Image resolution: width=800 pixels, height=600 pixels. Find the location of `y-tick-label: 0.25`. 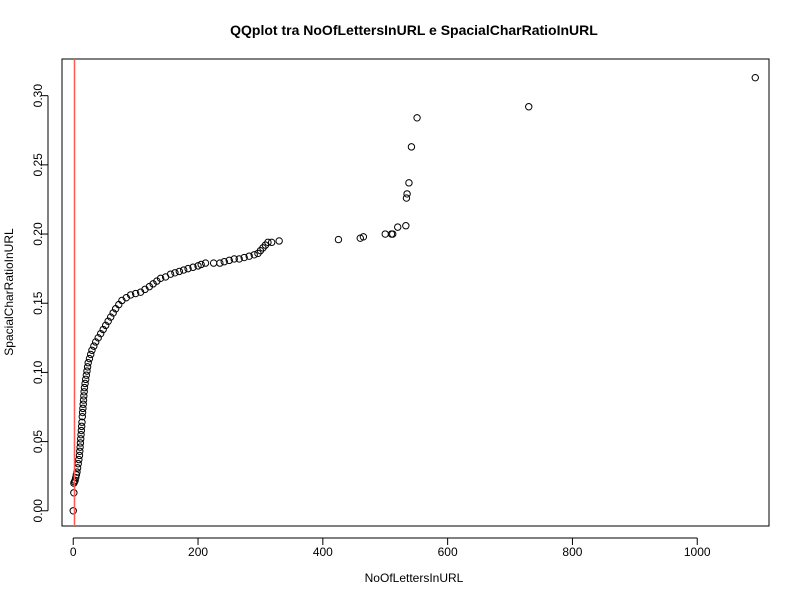

y-tick-label: 0.25 is located at coordinates (38, 165).